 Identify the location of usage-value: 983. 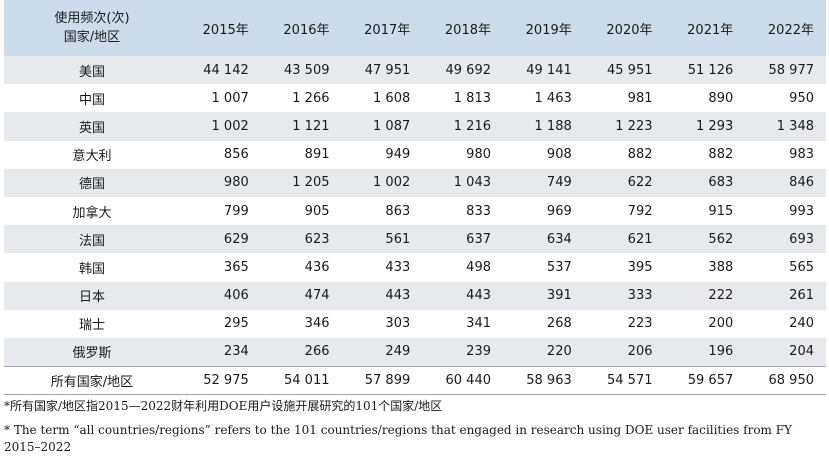
(801, 155).